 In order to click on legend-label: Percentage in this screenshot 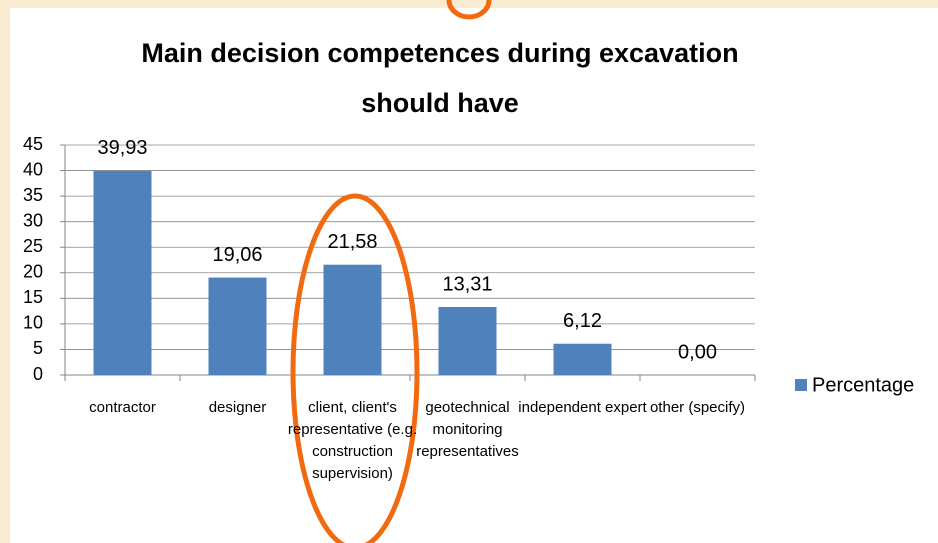, I will do `click(863, 385)`.